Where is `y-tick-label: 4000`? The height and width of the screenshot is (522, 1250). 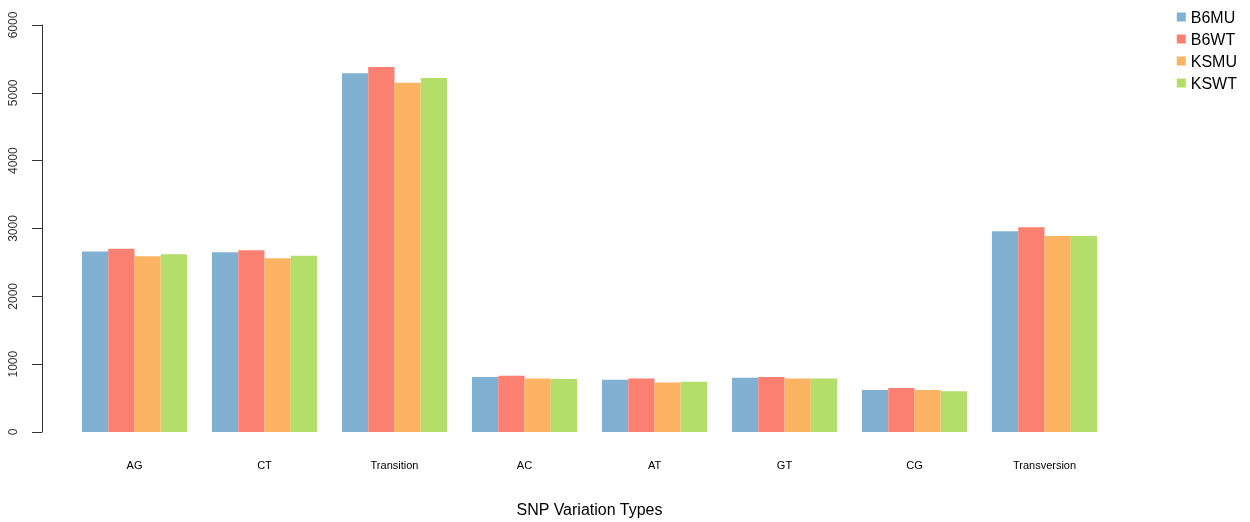 y-tick-label: 4000 is located at coordinates (13, 161).